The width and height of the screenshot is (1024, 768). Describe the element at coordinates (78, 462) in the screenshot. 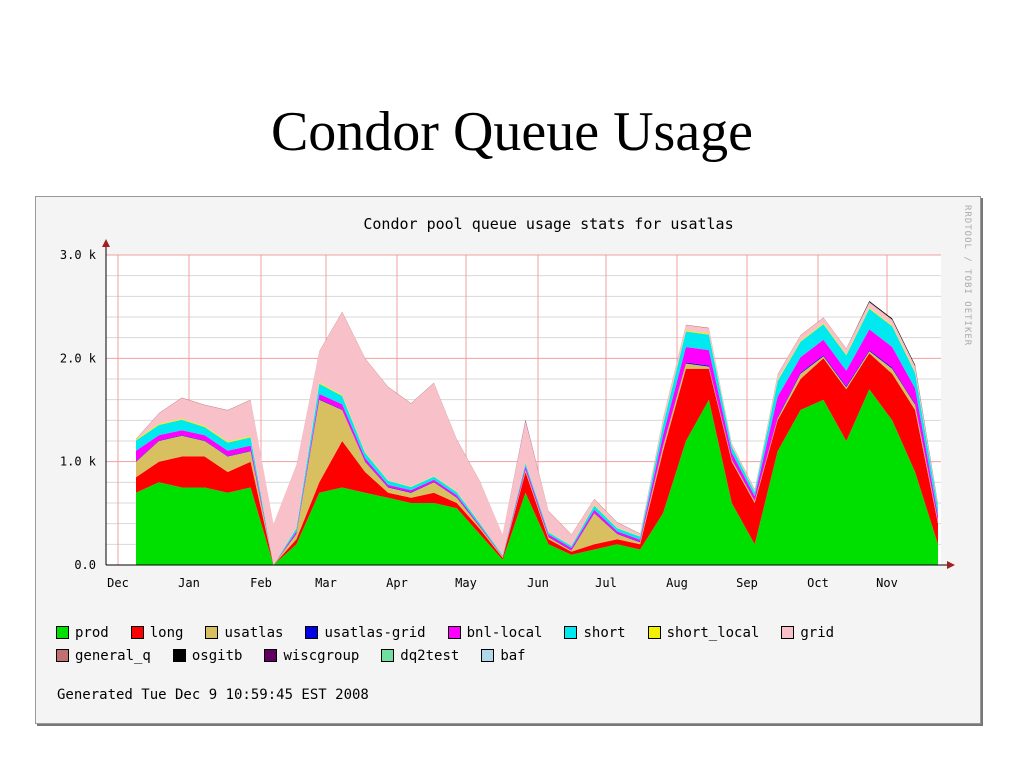

I see `y-tick-label: 1.0 k` at that location.